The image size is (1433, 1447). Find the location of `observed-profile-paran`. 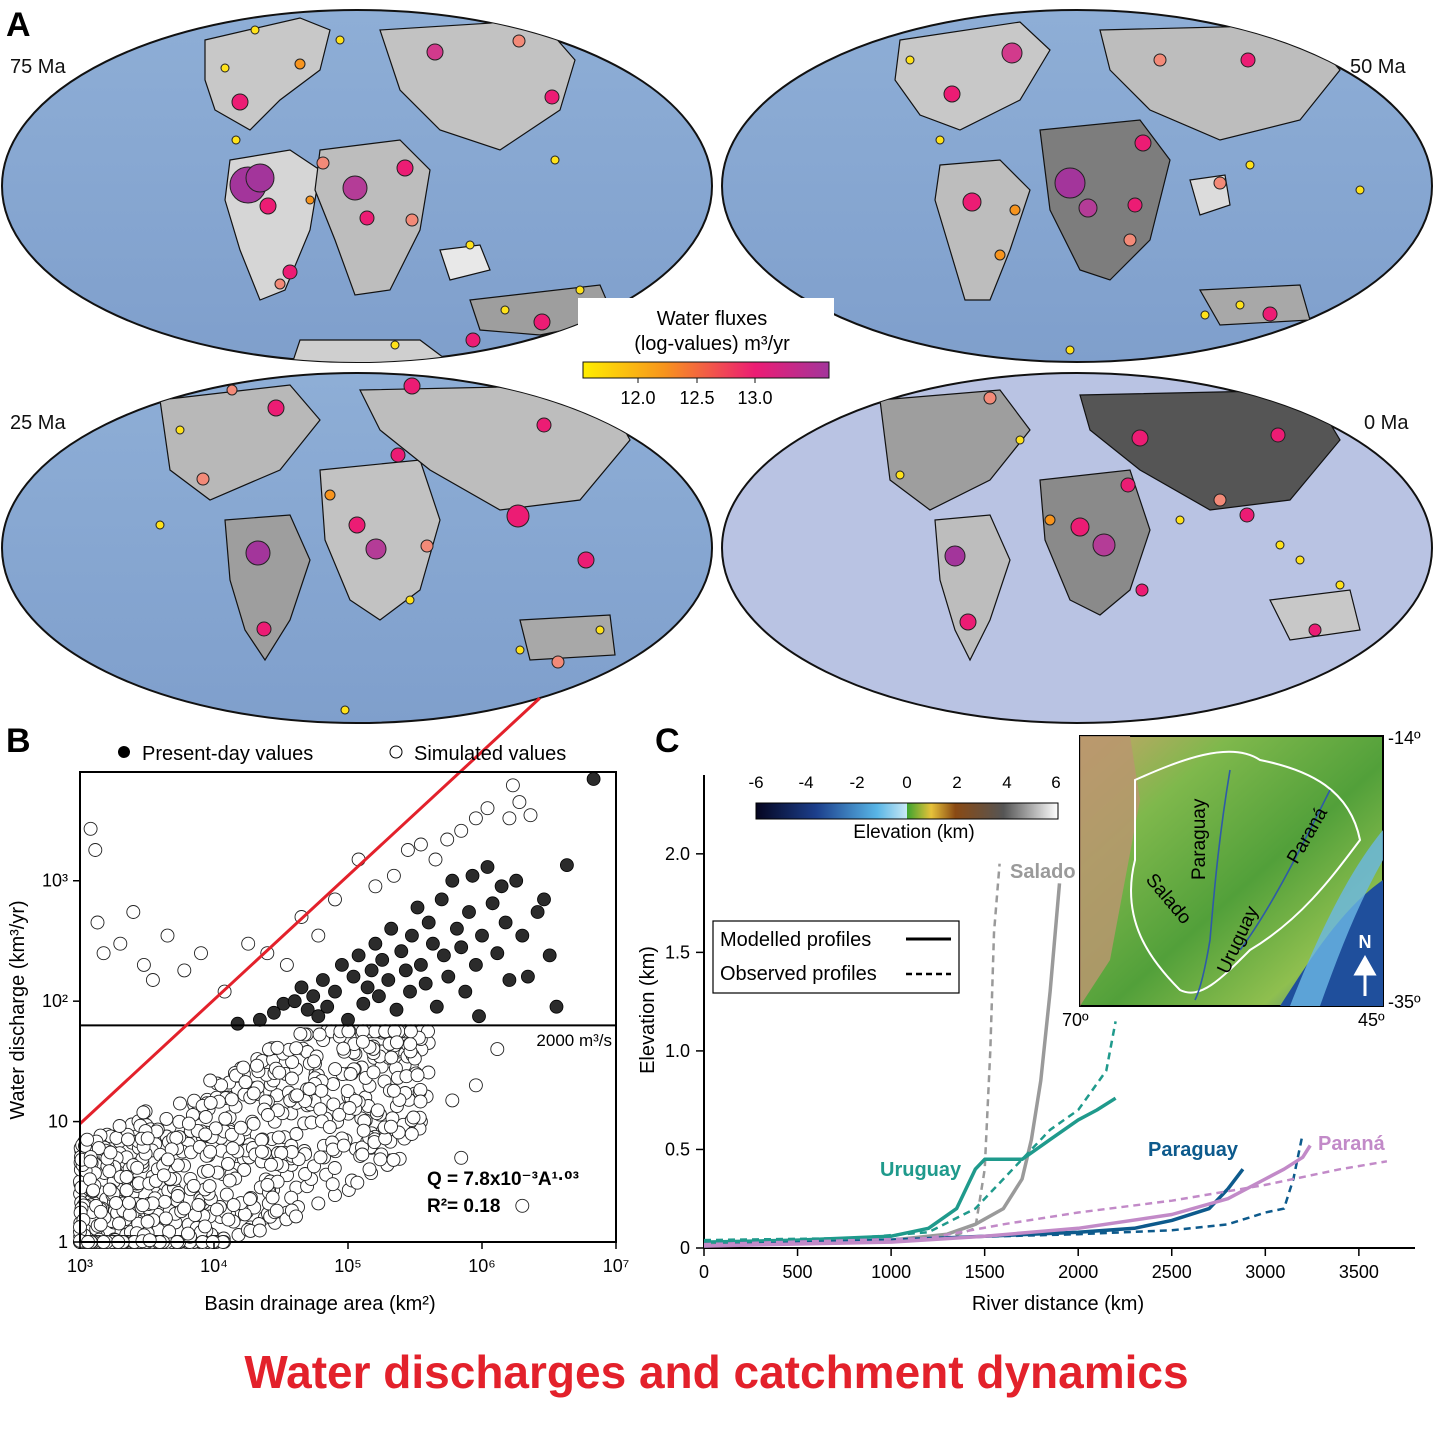

observed-profile-paran is located at coordinates (1045, 1203).